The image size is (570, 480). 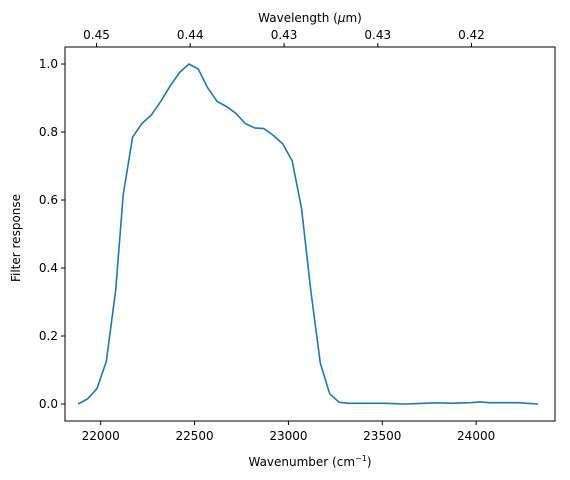 I want to click on top-tick-label: 0.42, so click(x=471, y=35).